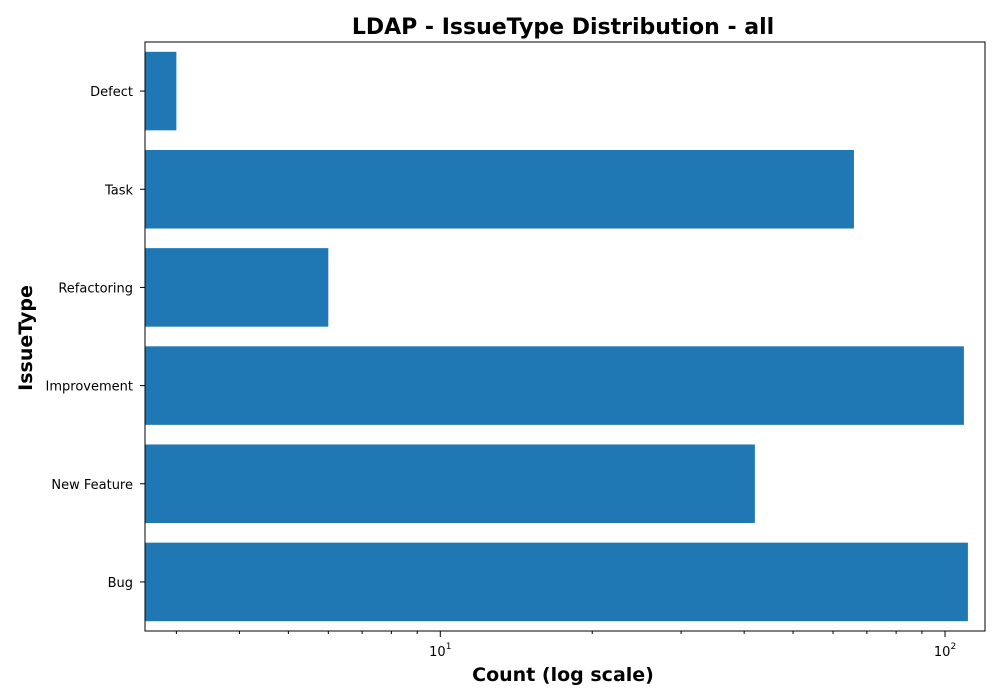 The image size is (1000, 700). What do you see at coordinates (945, 651) in the screenshot?
I see `x-tick-label: 10²` at bounding box center [945, 651].